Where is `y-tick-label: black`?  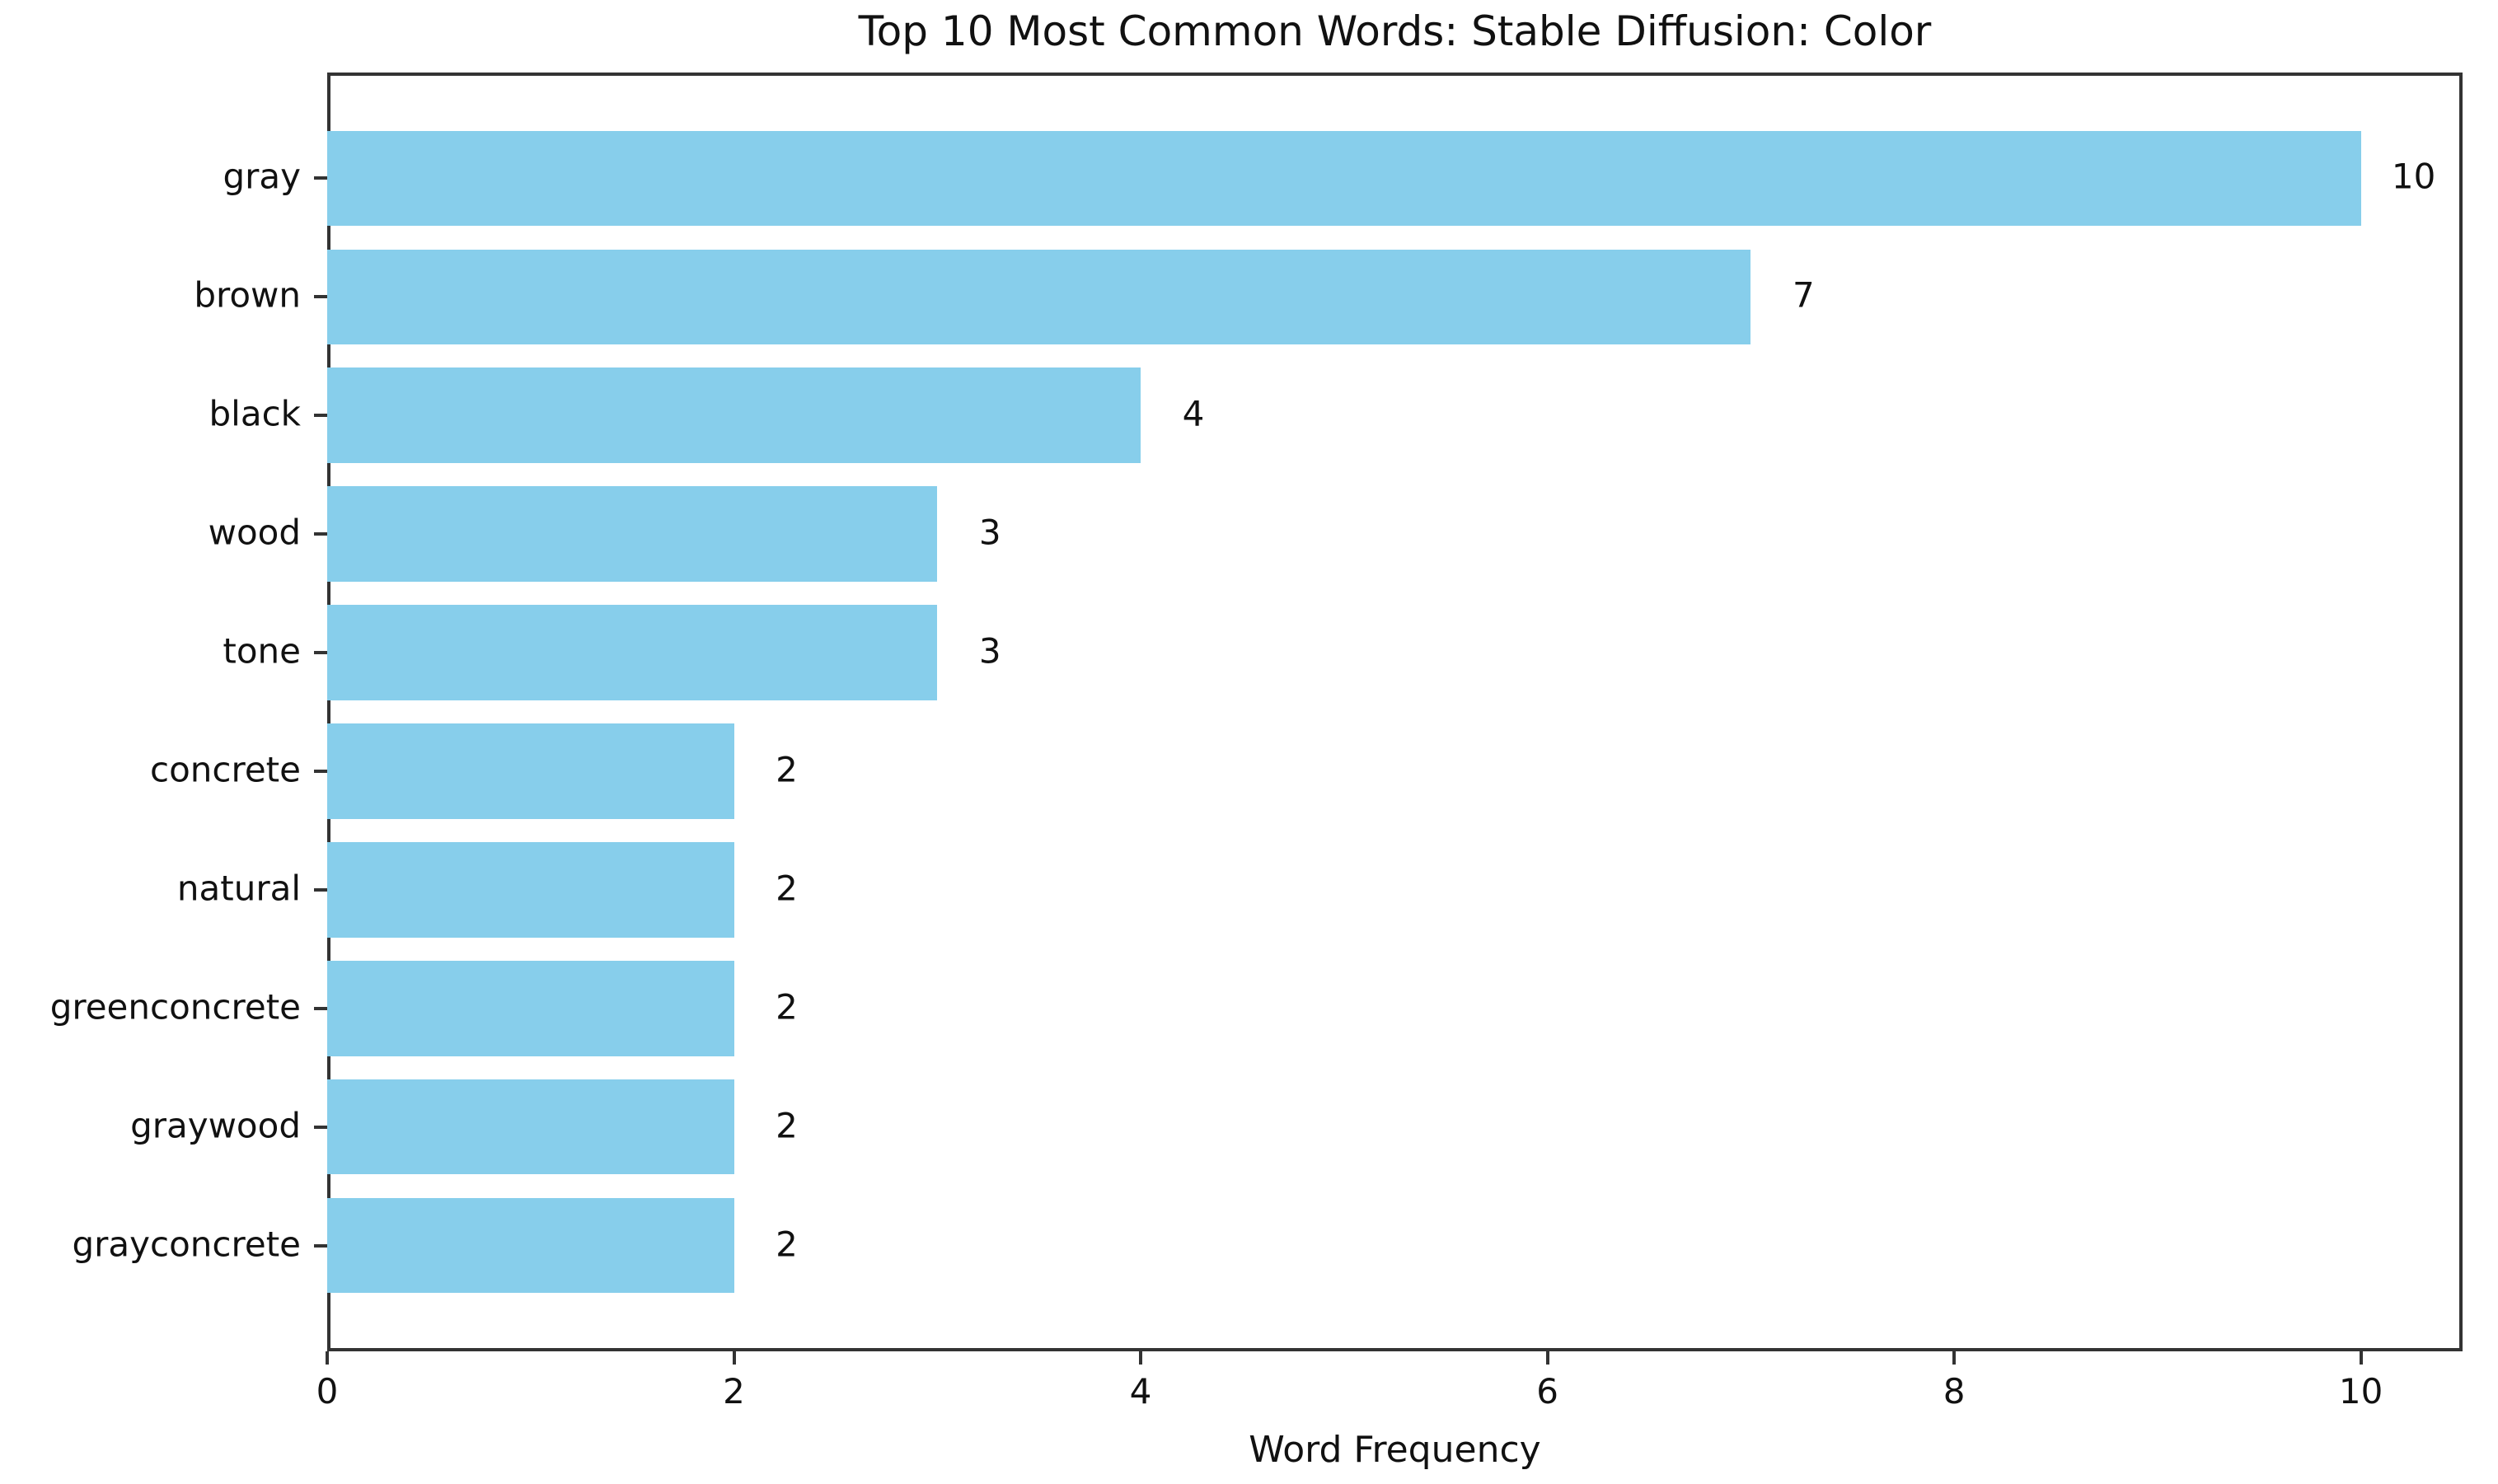 y-tick-label: black is located at coordinates (255, 414).